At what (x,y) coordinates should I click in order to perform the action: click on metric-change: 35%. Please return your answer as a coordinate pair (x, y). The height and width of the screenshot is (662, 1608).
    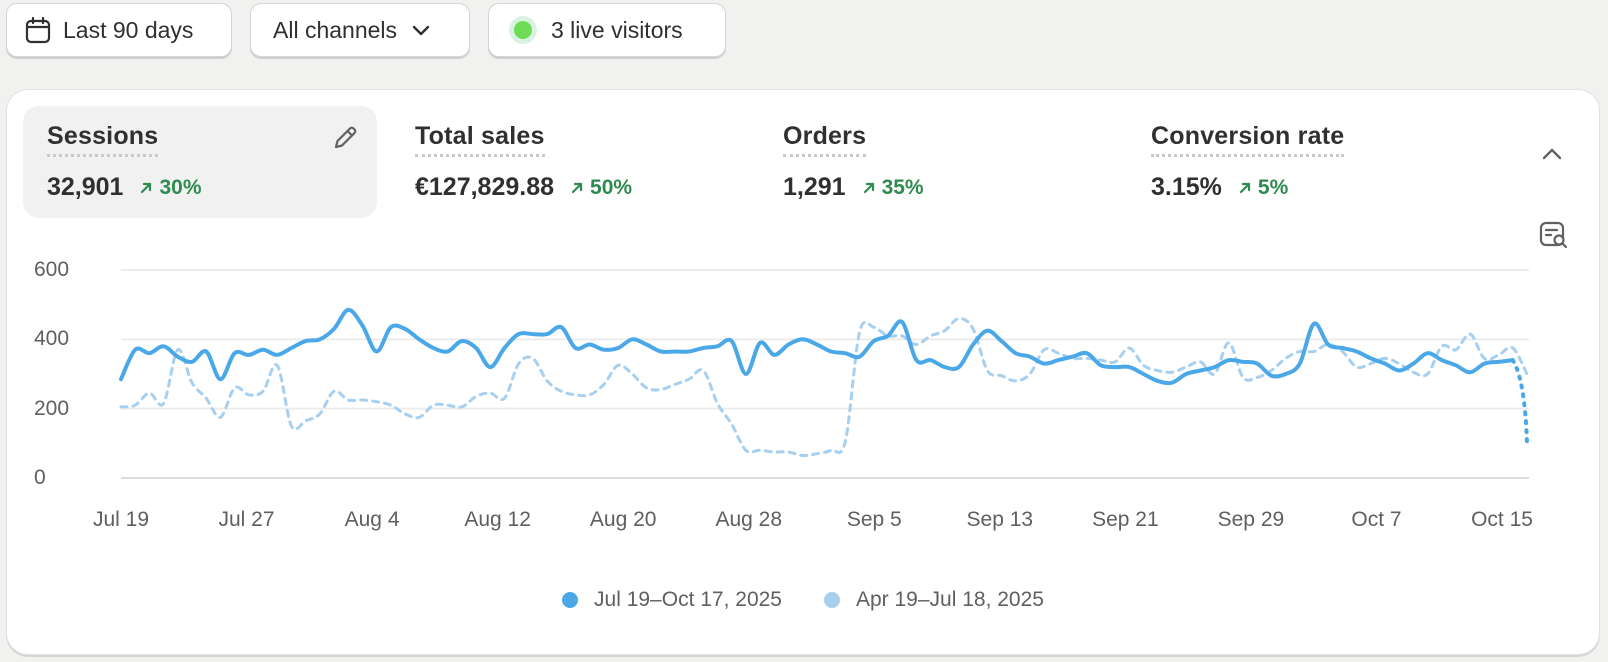
    Looking at the image, I should click on (893, 188).